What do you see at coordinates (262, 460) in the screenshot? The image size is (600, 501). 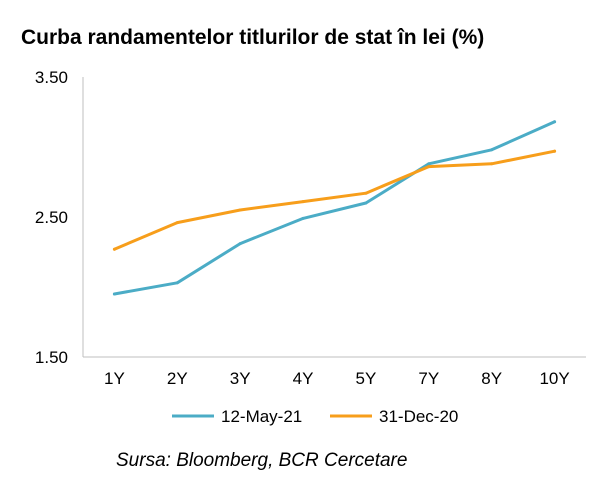 I see `source-note: Sursa: Bloomberg, BCR Cercetare` at bounding box center [262, 460].